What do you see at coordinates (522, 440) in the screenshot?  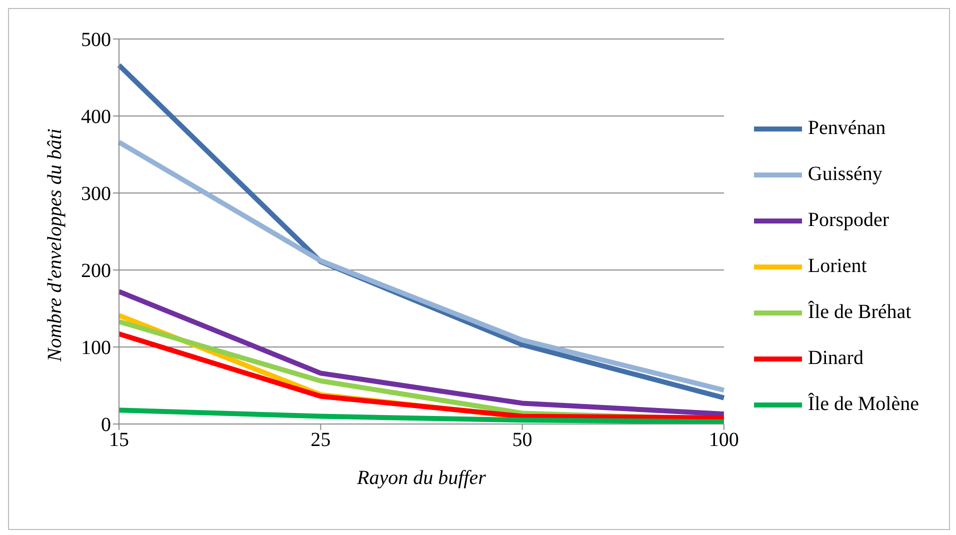 I see `x-tick-label: 50` at bounding box center [522, 440].